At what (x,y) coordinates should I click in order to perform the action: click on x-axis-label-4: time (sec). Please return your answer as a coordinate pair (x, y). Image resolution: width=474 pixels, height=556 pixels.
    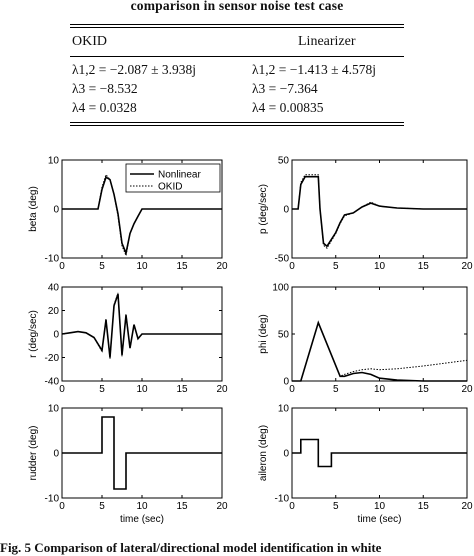
    Looking at the image, I should click on (142, 519).